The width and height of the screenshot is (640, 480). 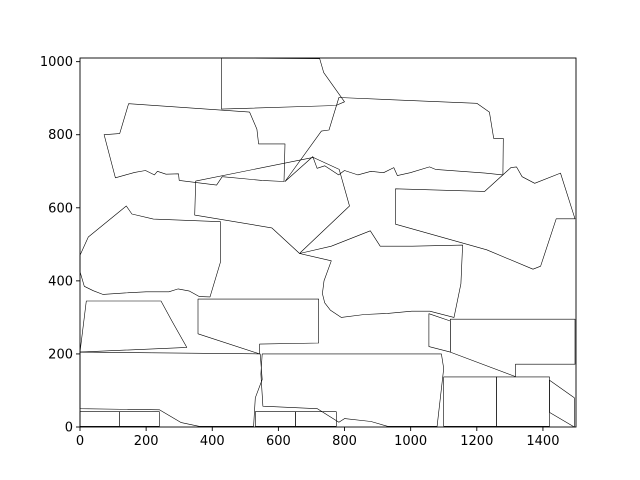 What do you see at coordinates (485, 218) in the screenshot?
I see `poly-middle-right` at bounding box center [485, 218].